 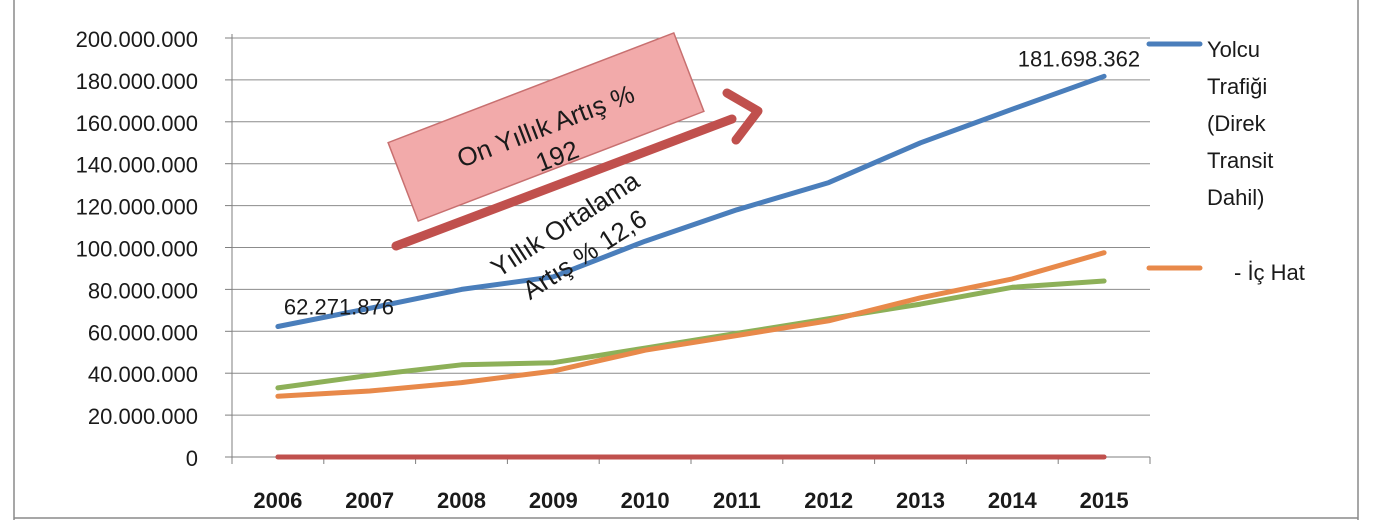 What do you see at coordinates (137, 123) in the screenshot?
I see `y-tick-label: 160.000.000` at bounding box center [137, 123].